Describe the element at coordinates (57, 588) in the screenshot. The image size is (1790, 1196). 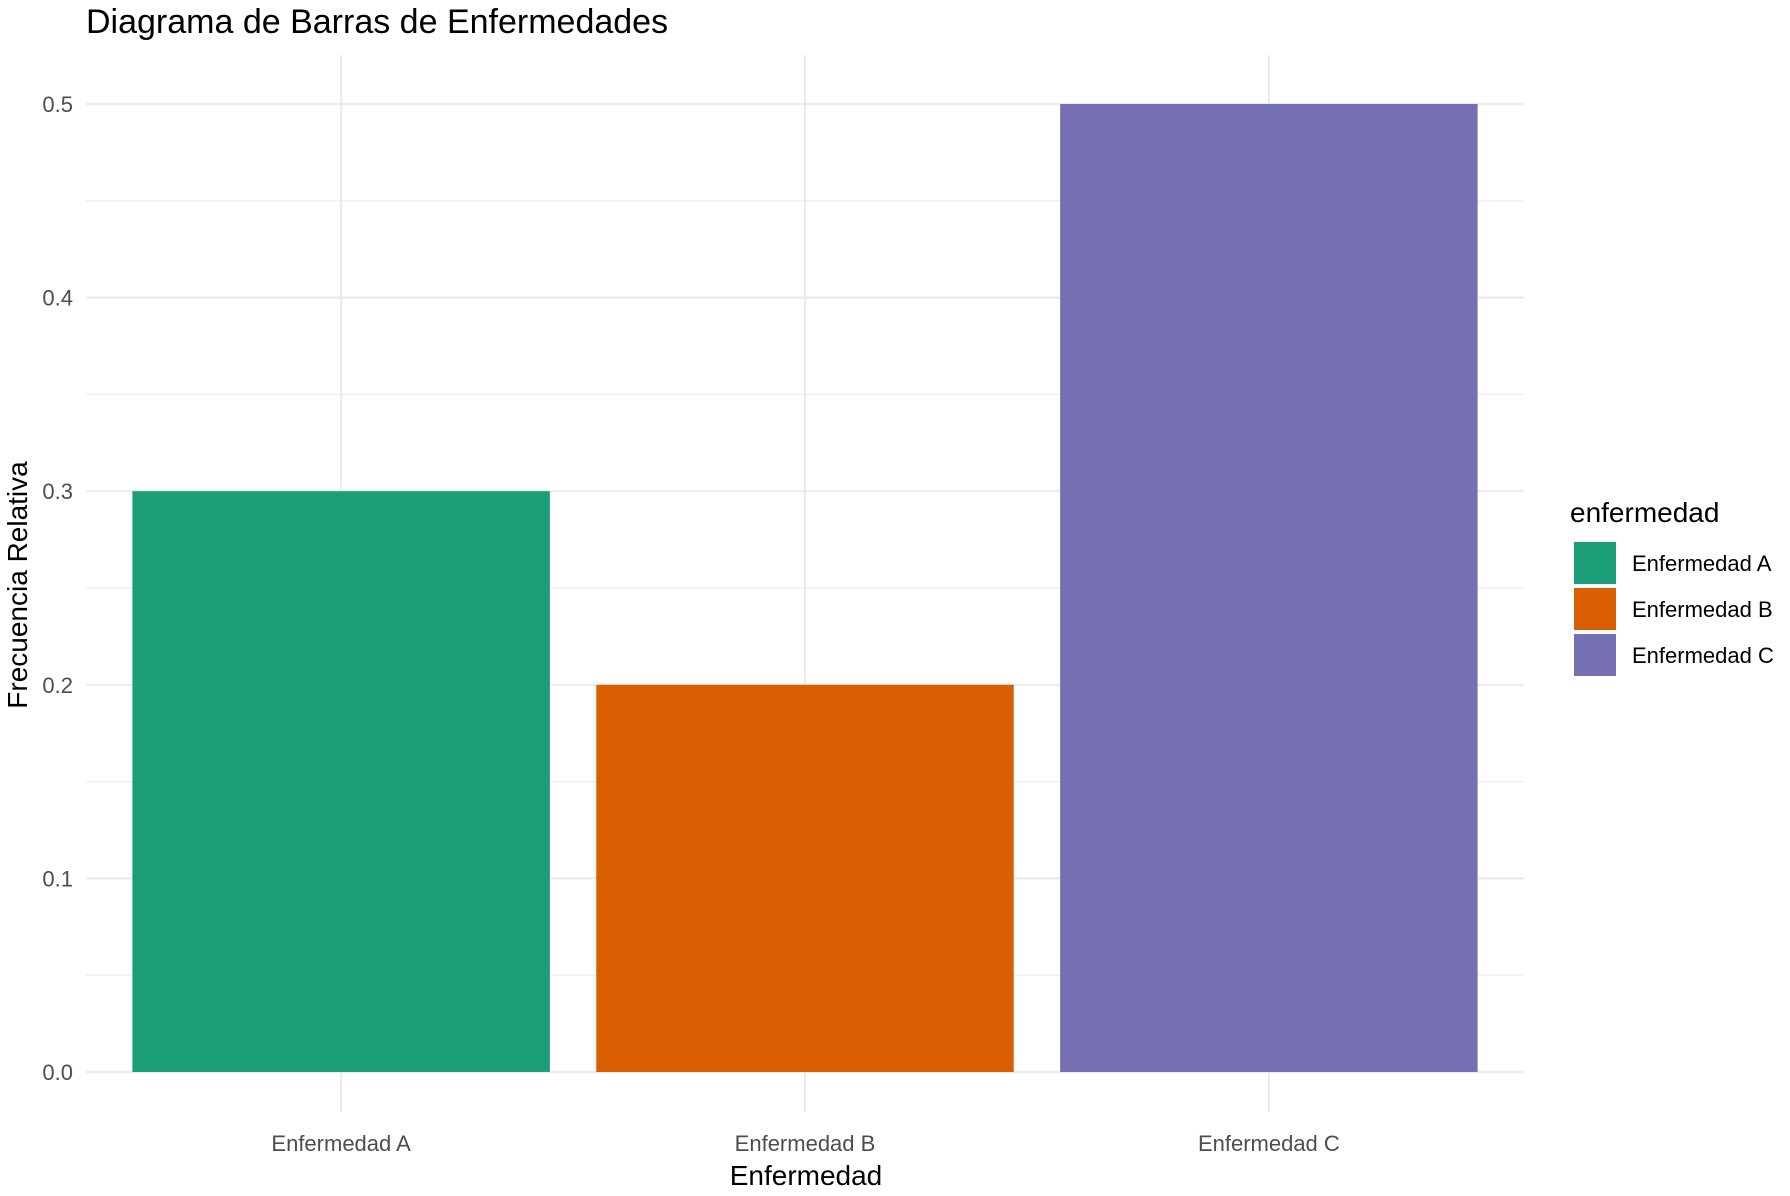
I see `y-axis-ticks: 0.0 0.1 0.2 0.3 0.4 0.5` at that location.